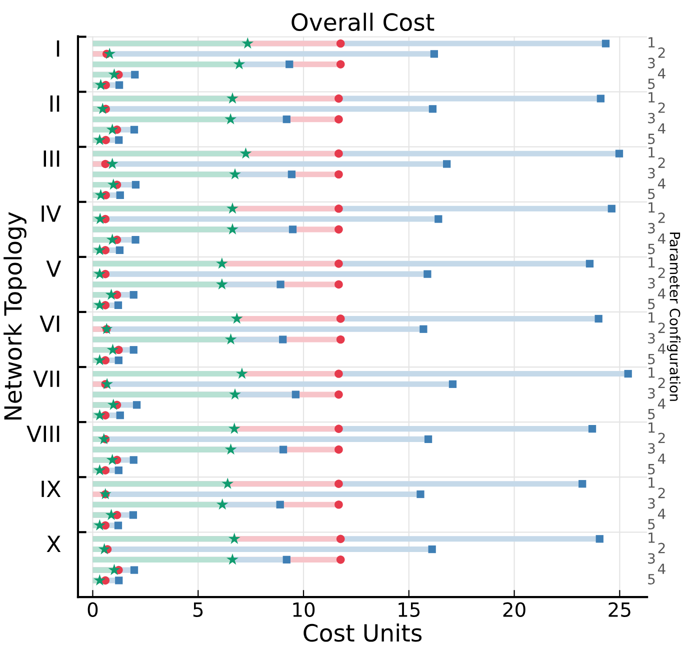 This screenshot has width=684, height=659. What do you see at coordinates (51, 488) in the screenshot?
I see `category-label: IX` at bounding box center [51, 488].